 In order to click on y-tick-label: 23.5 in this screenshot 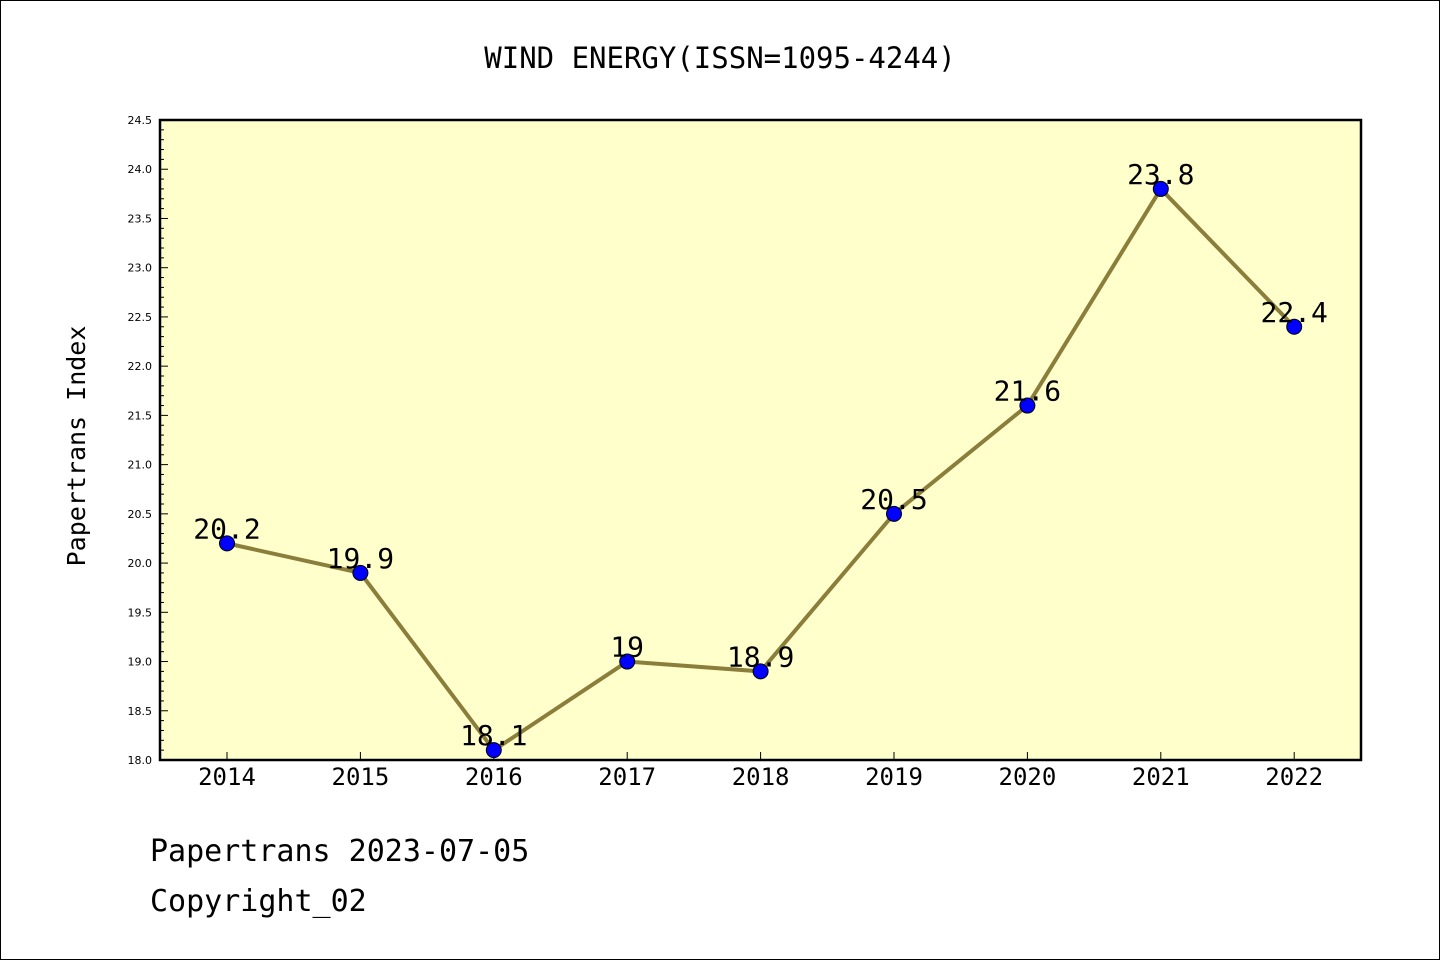, I will do `click(140, 218)`.